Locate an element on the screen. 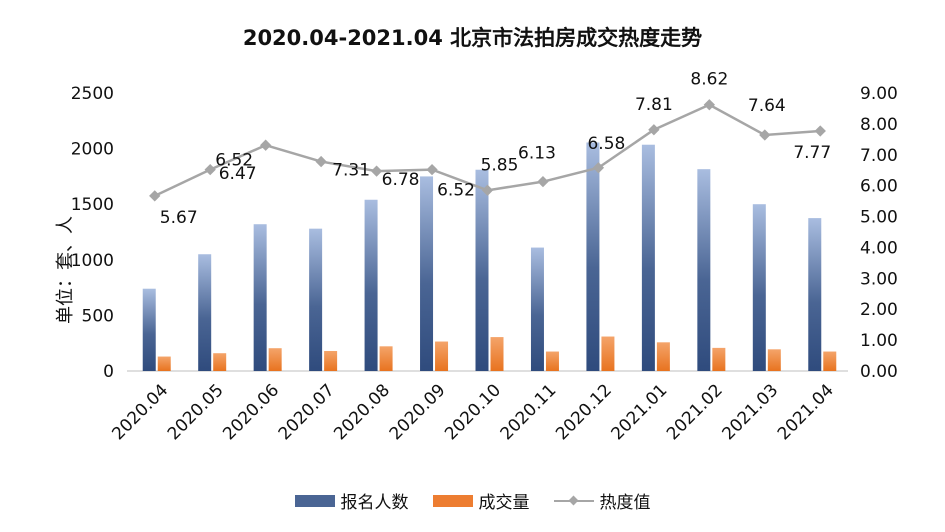 The image size is (945, 532). x-tick-label: 2020.04 is located at coordinates (140, 412).